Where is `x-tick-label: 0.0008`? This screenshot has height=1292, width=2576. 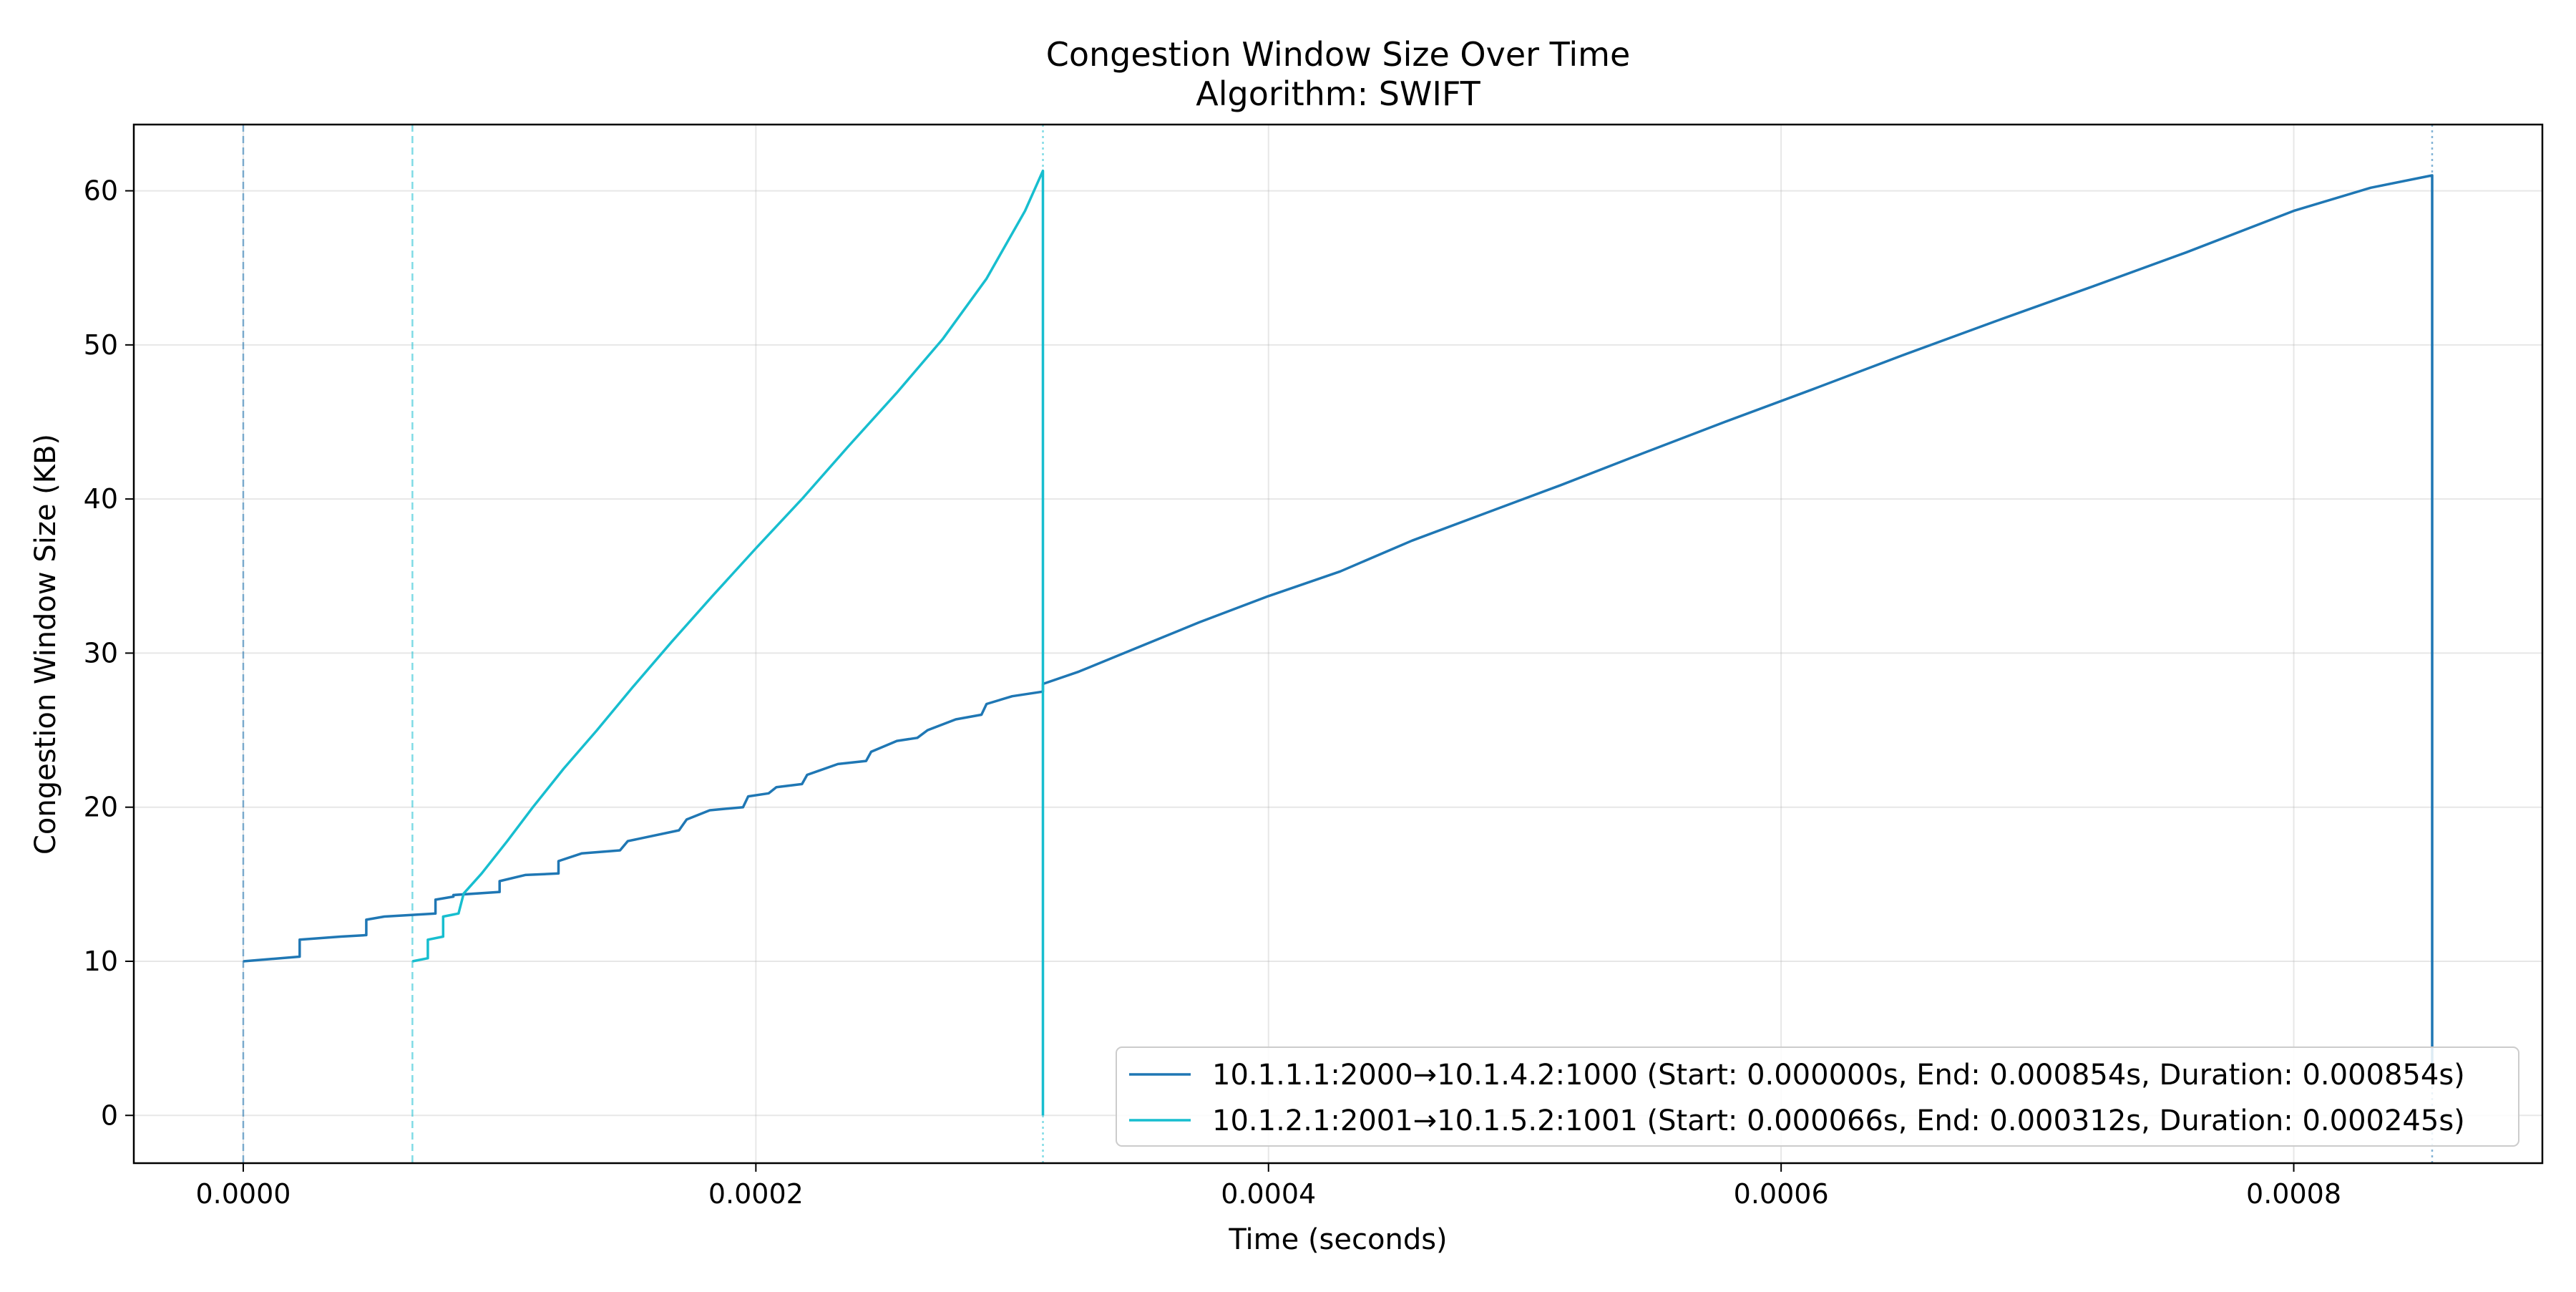 x-tick-label: 0.0008 is located at coordinates (2293, 1194).